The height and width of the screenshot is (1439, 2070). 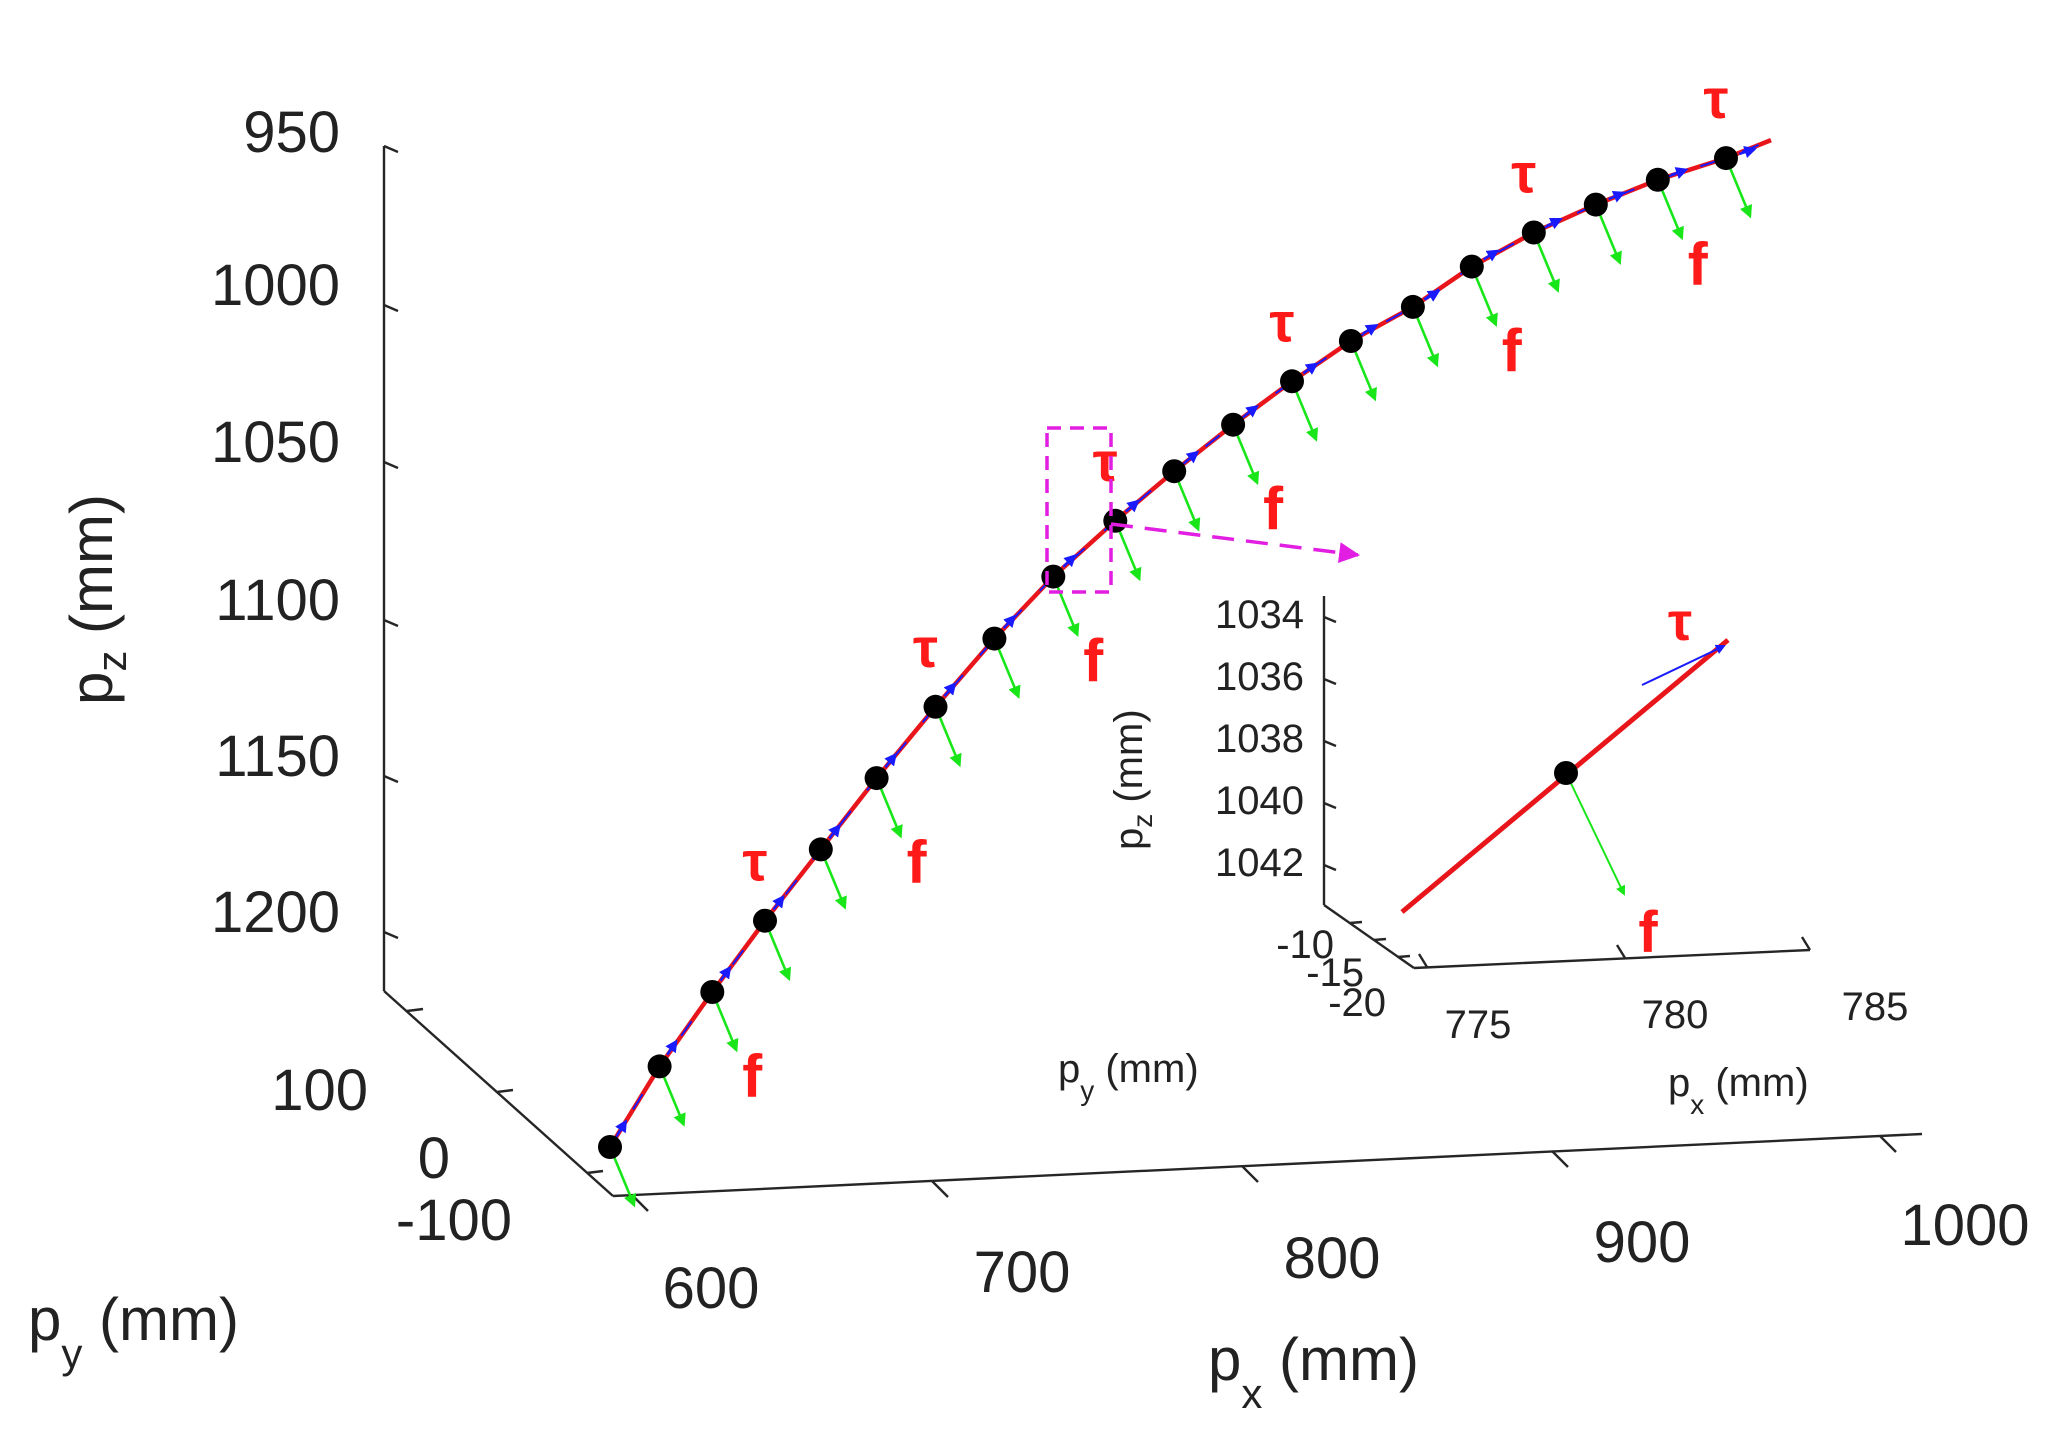 I want to click on main-x-tick-labels: 600 700 800 900 1000, so click(x=1346, y=1257).